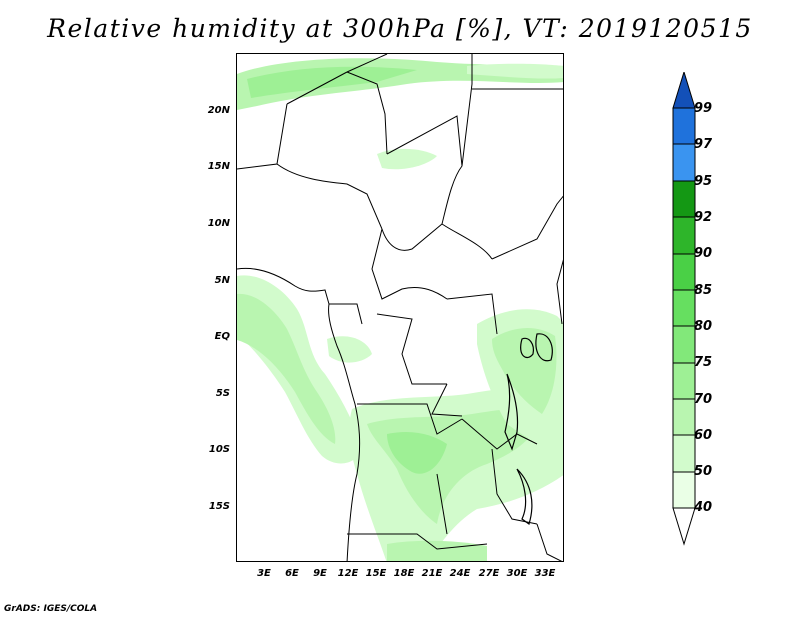 The image size is (800, 618). I want to click on lat-label-10s: 10S, so click(219, 449).